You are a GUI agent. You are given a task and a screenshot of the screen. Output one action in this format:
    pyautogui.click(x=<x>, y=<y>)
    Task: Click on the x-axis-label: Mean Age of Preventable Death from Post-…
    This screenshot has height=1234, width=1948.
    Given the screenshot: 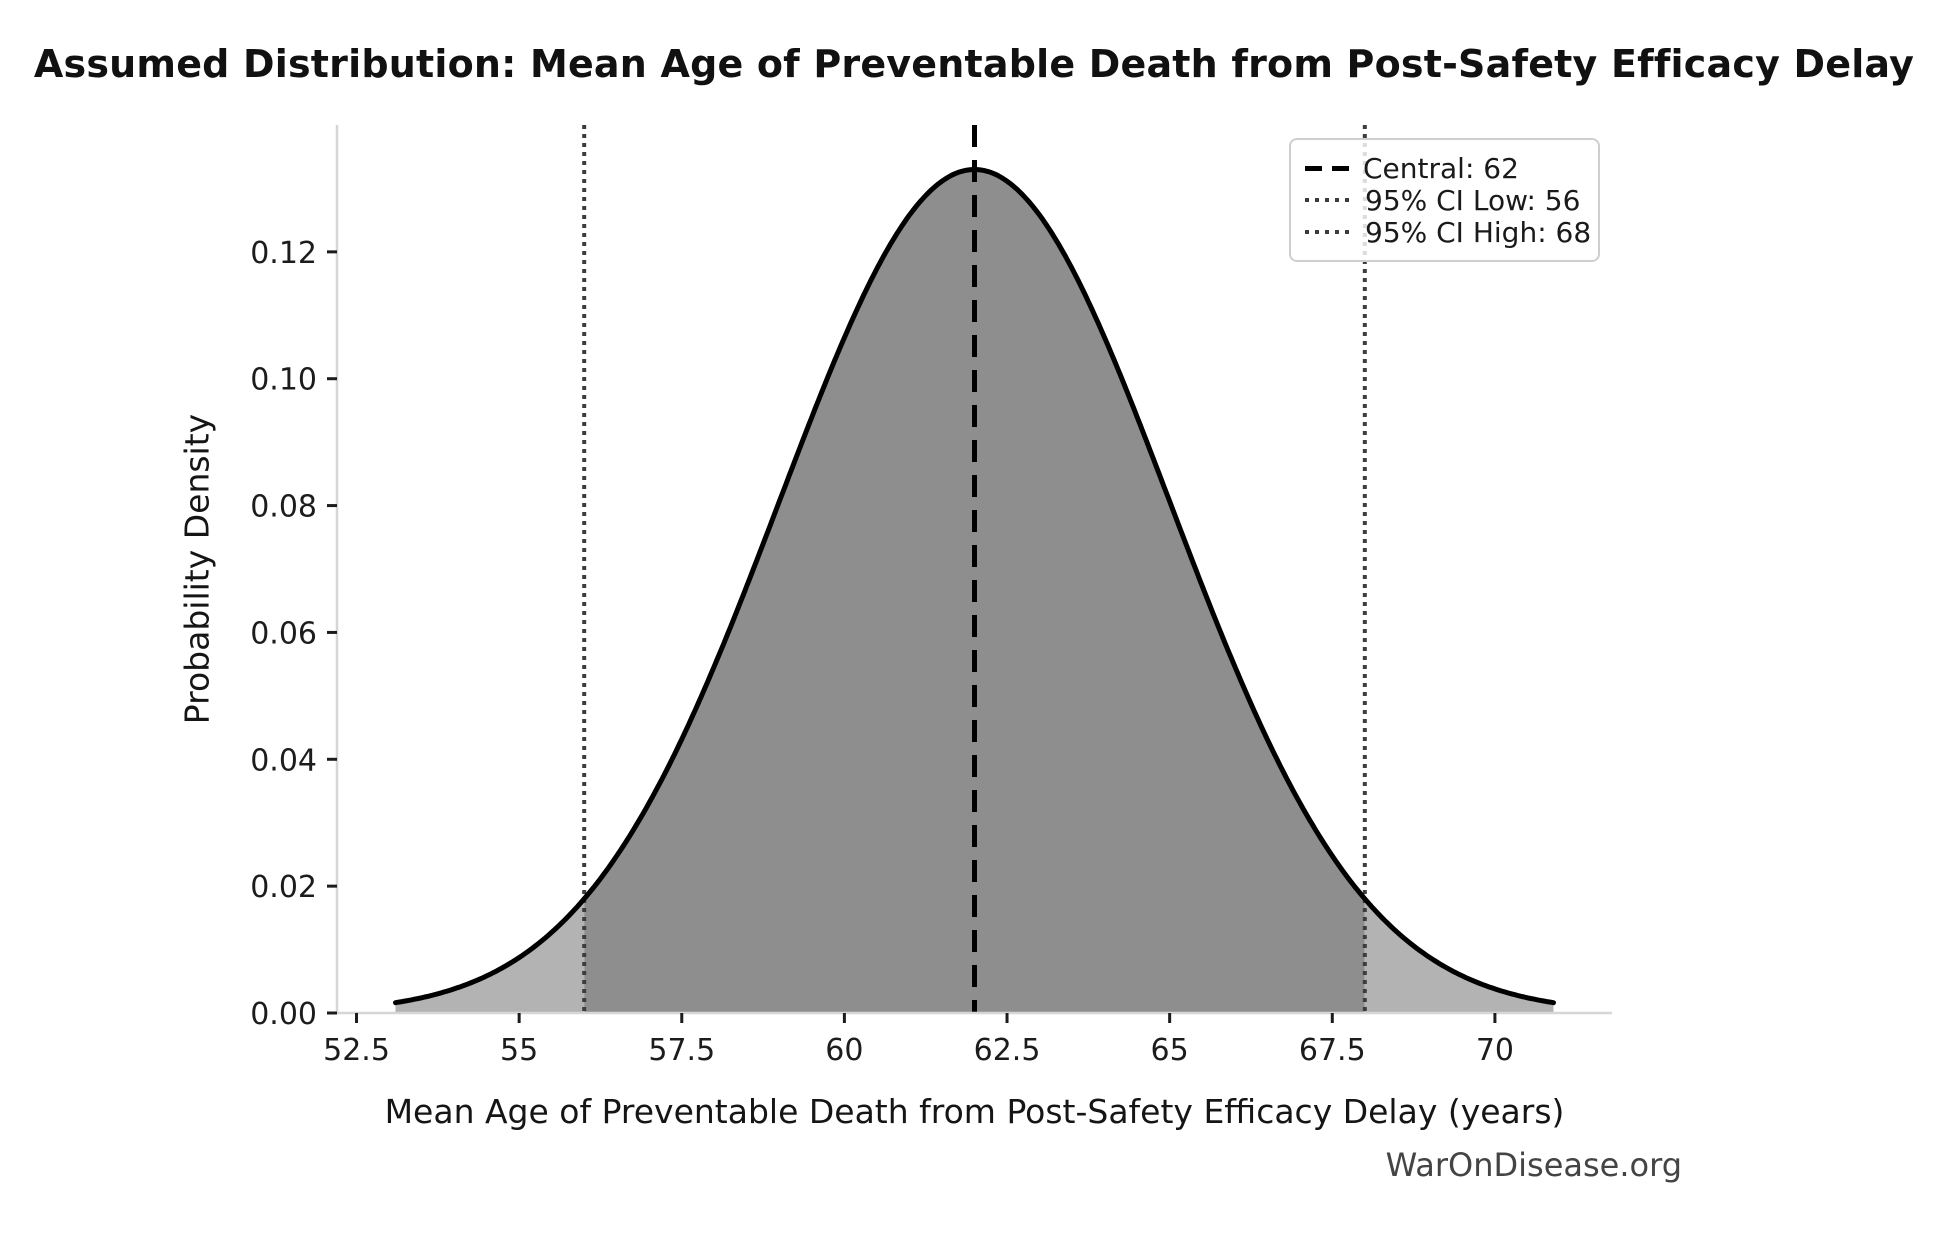 What is the action you would take?
    pyautogui.click(x=974, y=1111)
    